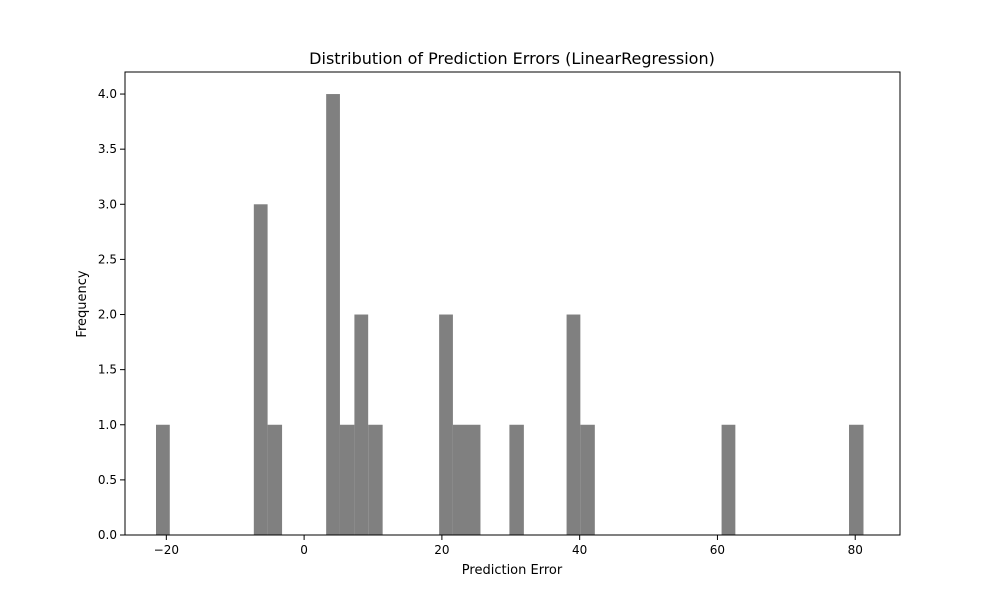 The image size is (1000, 600). I want to click on y-axis-ticks: 0.0 0.5 1.0 1.5 2.0 2.5 3.0 3.5 4.0, so click(111, 314).